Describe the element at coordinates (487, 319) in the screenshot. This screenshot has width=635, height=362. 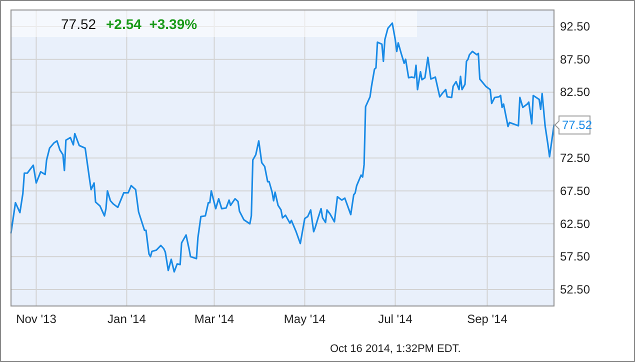
I see `x-tick-label: Sep '14` at that location.